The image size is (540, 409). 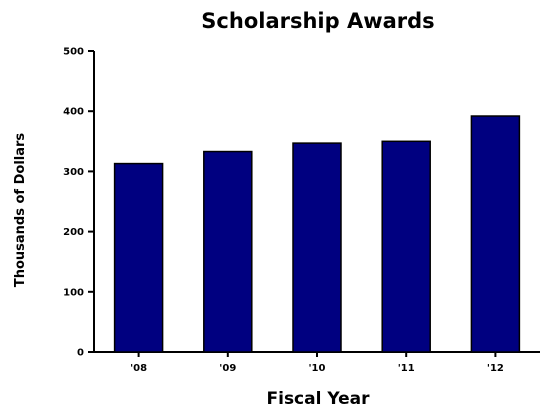 I want to click on x-axis-title: Fiscal Year, so click(x=319, y=399).